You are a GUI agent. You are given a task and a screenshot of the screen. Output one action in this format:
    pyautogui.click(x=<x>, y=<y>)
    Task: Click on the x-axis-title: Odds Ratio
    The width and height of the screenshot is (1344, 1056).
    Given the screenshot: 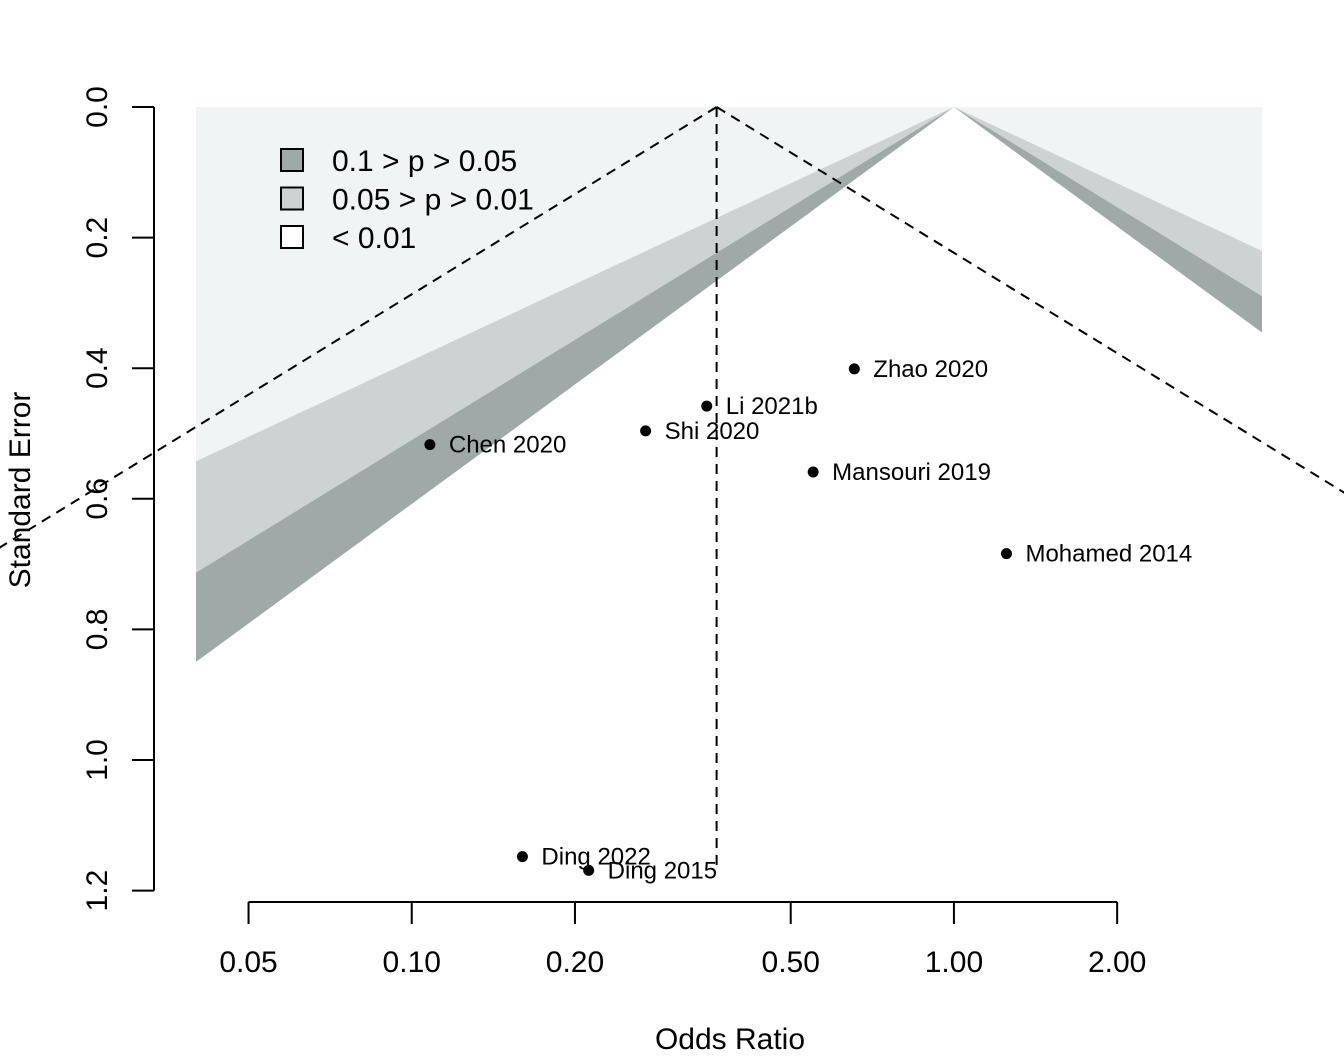 What is the action you would take?
    pyautogui.click(x=730, y=1039)
    